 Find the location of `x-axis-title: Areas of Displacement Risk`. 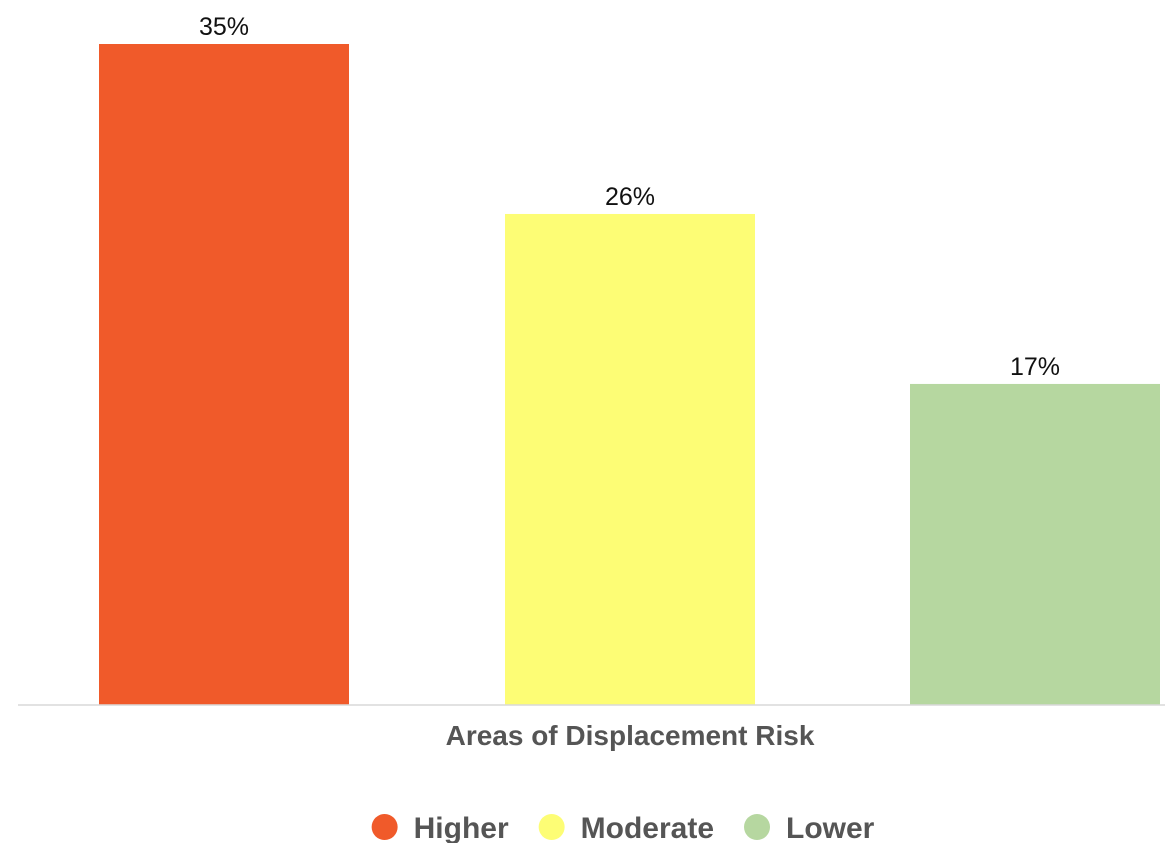

x-axis-title: Areas of Displacement Risk is located at coordinates (630, 735).